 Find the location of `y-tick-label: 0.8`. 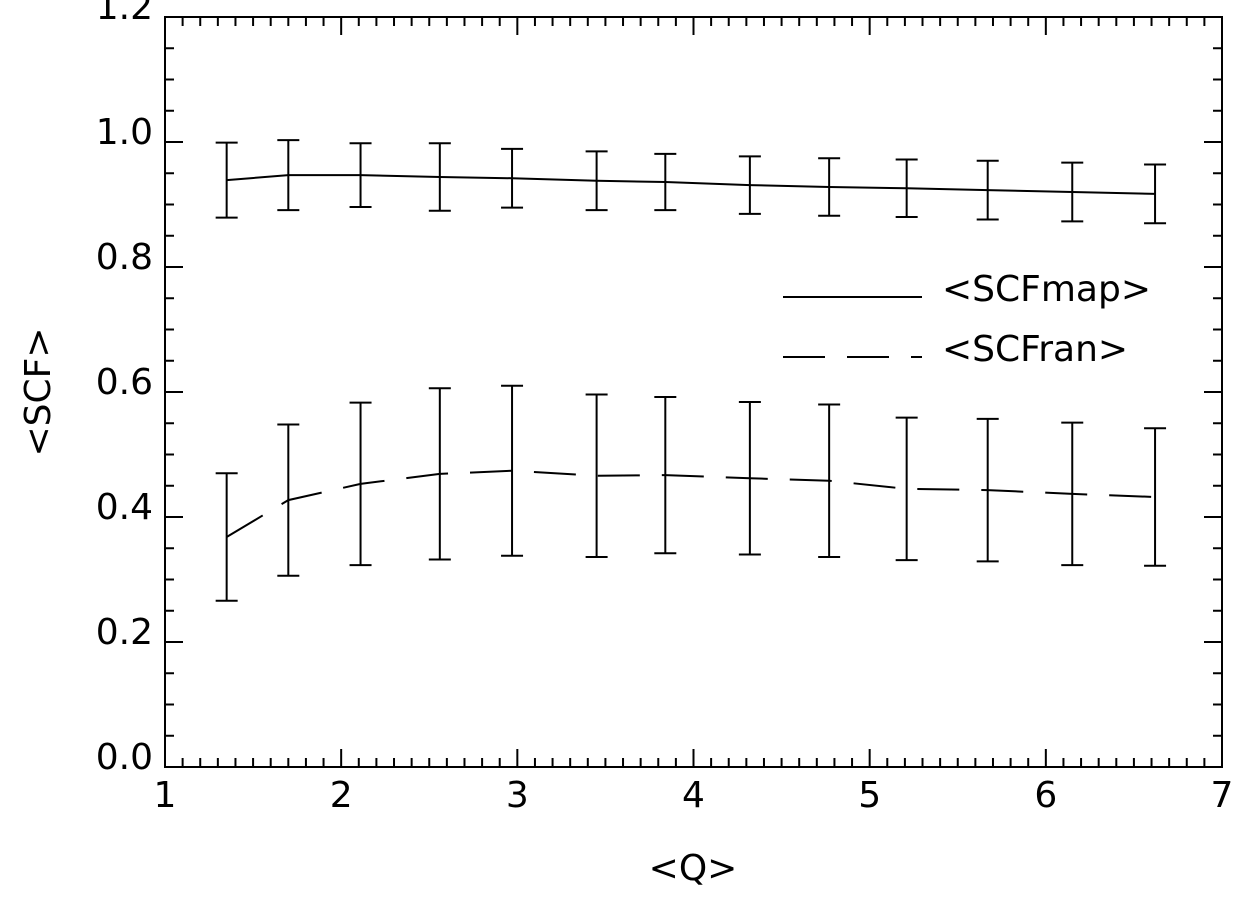

y-tick-label: 0.8 is located at coordinates (124, 257).